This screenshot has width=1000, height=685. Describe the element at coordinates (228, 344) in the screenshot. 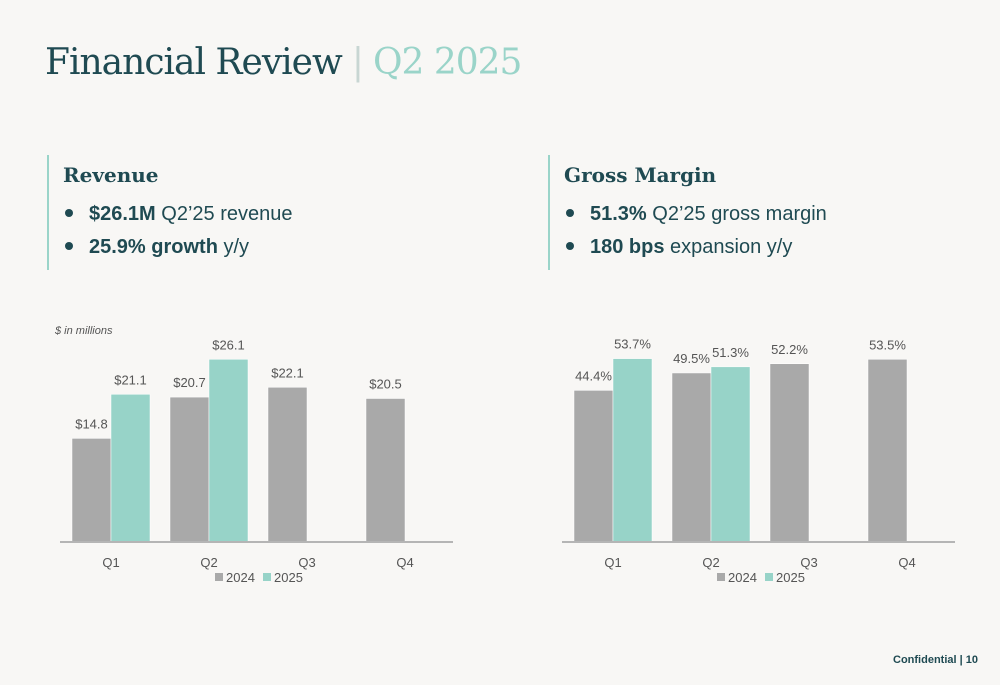

I see `data-label: $26.1` at that location.